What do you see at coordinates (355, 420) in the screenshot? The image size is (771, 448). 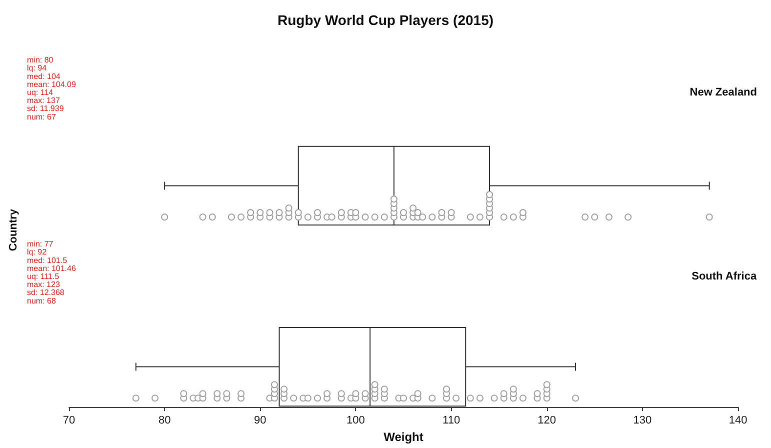 I see `x-tick-label: 100` at bounding box center [355, 420].